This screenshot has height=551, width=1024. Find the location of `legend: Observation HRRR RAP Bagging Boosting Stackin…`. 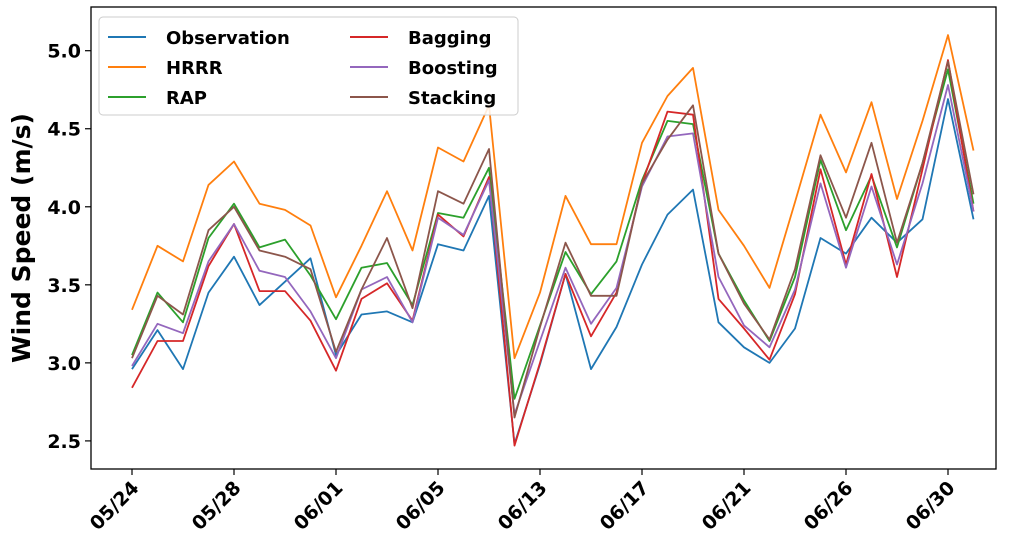

legend: Observation HRRR RAP Bagging Boosting Stackin… is located at coordinates (308, 66).